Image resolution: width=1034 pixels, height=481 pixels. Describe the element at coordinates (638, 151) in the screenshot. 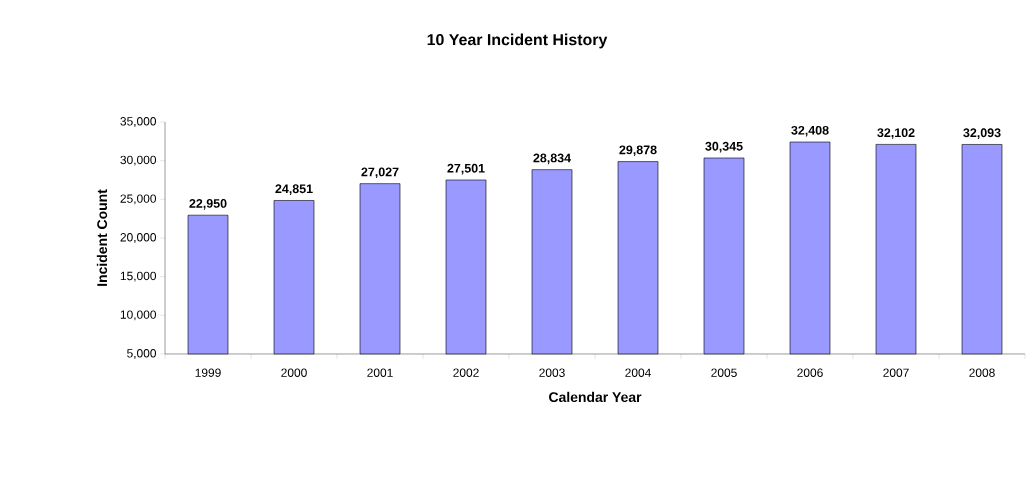

I see `data-label: 29,878` at that location.